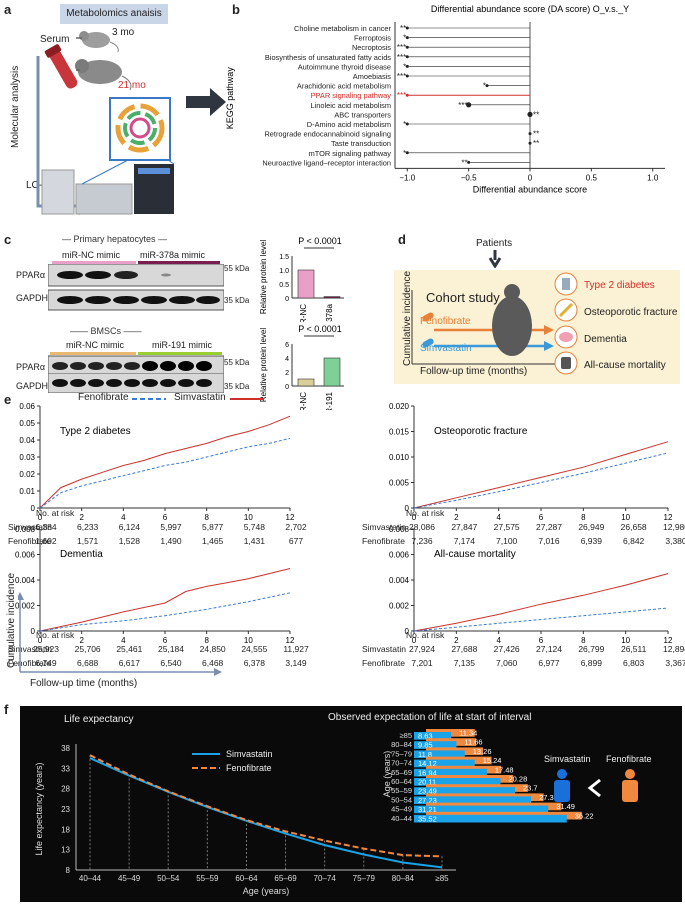 Image resolution: width=685 pixels, height=905 pixels. Describe the element at coordinates (303, 313) in the screenshot. I see `bar-category-label: miR-NC` at that location.